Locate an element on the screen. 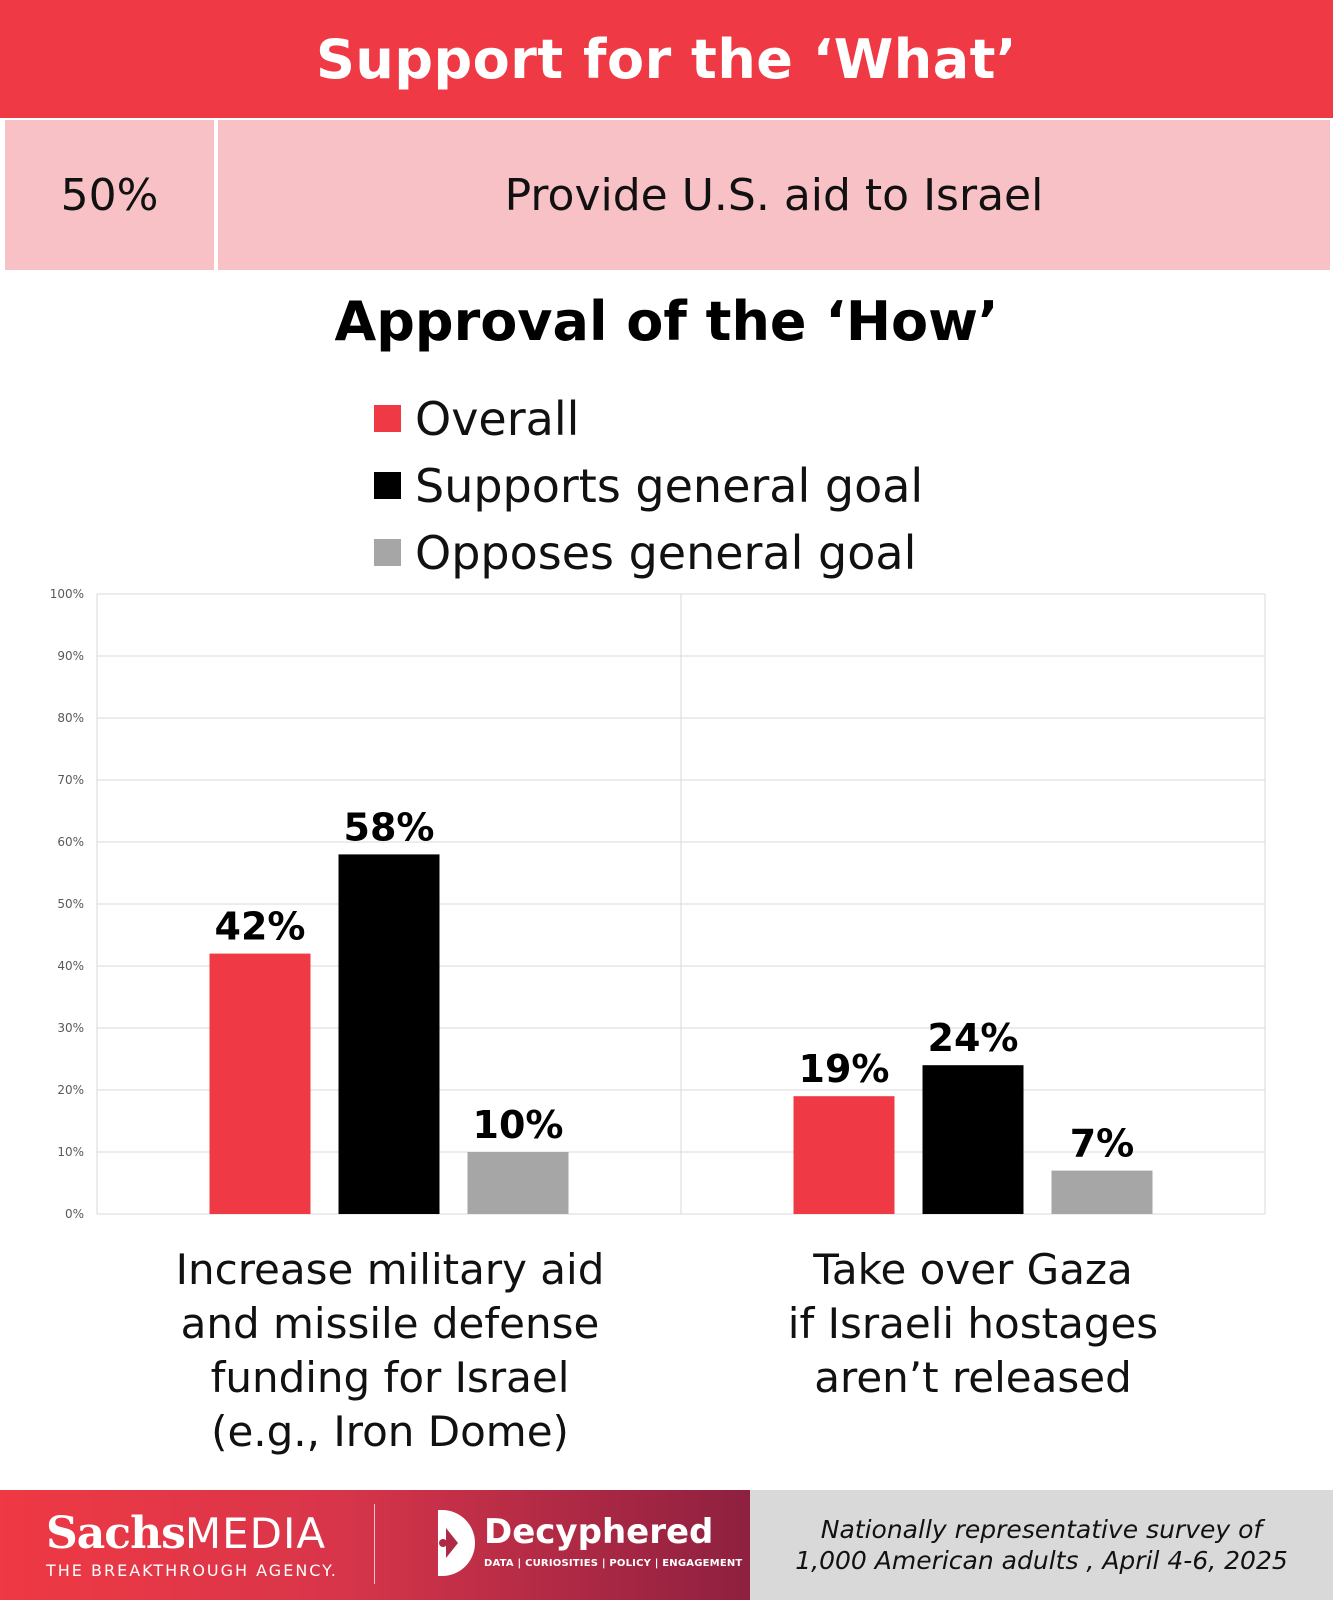 This screenshot has height=1600, width=1333. legend-label-opposes: Opposes general goal is located at coordinates (666, 552).